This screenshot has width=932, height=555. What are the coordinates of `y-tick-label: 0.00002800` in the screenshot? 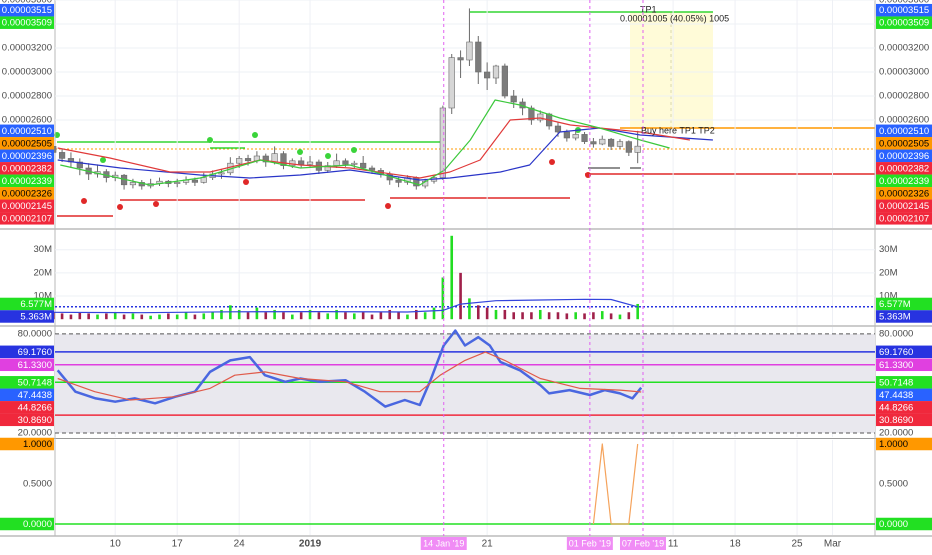 It's located at (904, 96).